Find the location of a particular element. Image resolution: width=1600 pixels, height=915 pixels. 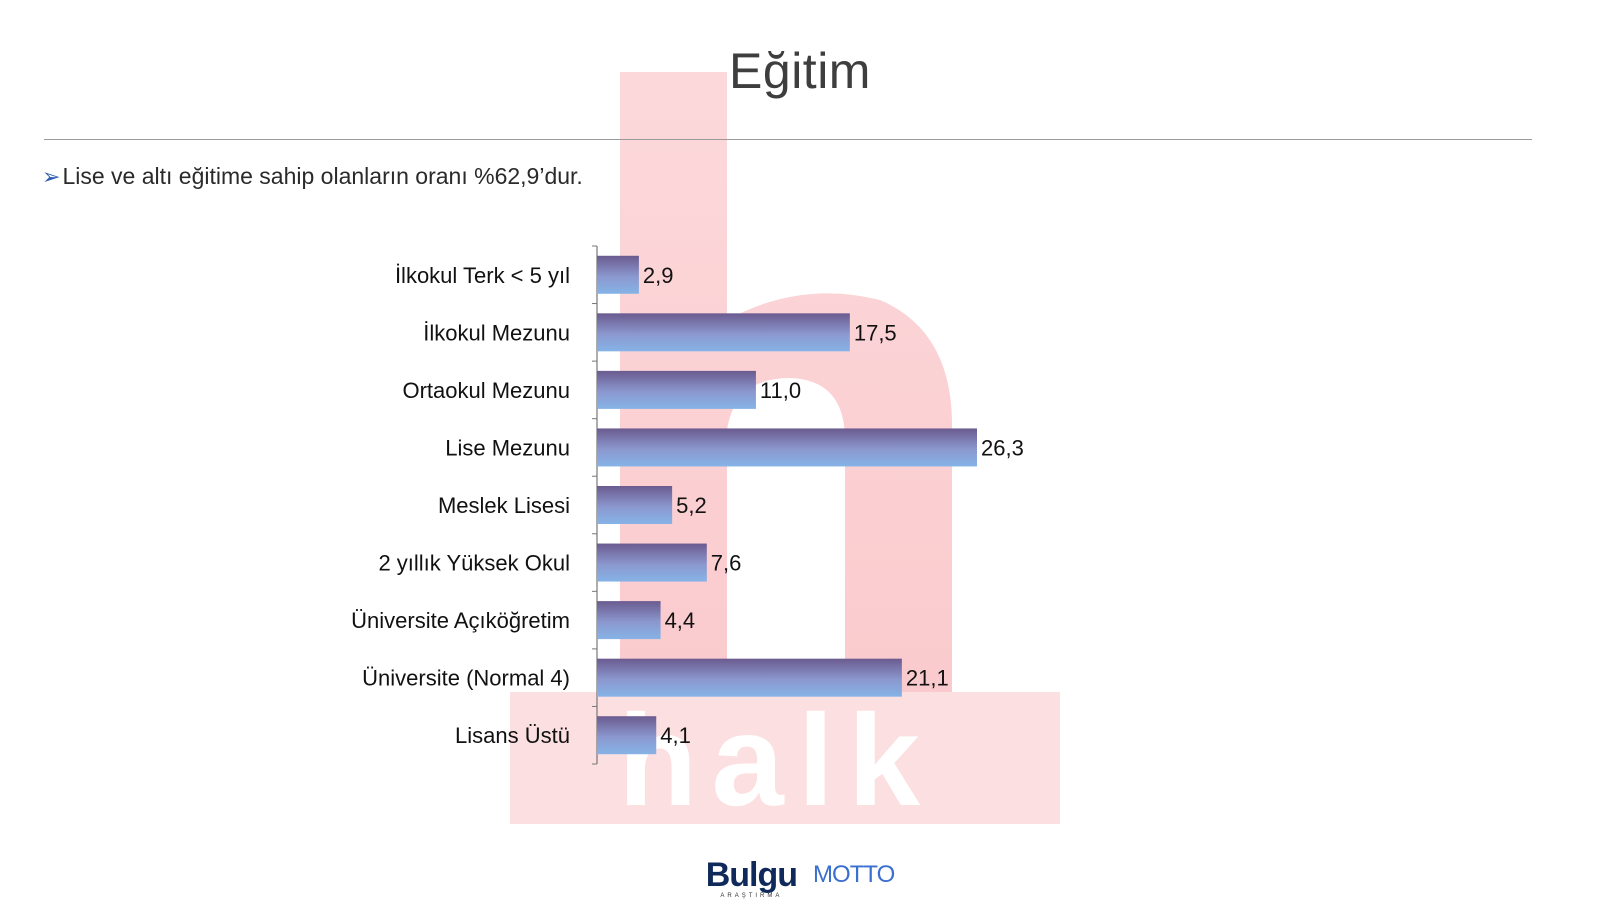

category-label: İlkokul Mezunu is located at coordinates (496, 332).